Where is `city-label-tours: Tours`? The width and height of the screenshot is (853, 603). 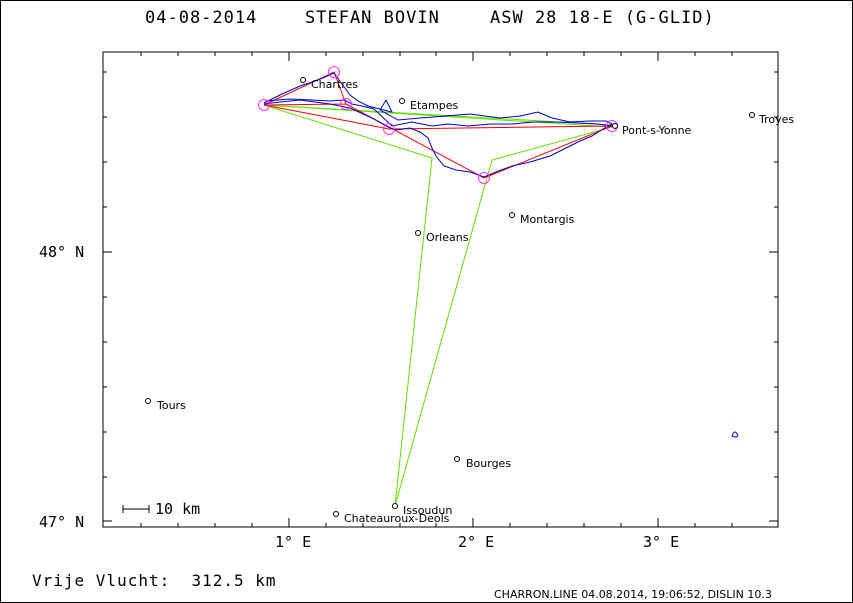
city-label-tours: Tours is located at coordinates (171, 405).